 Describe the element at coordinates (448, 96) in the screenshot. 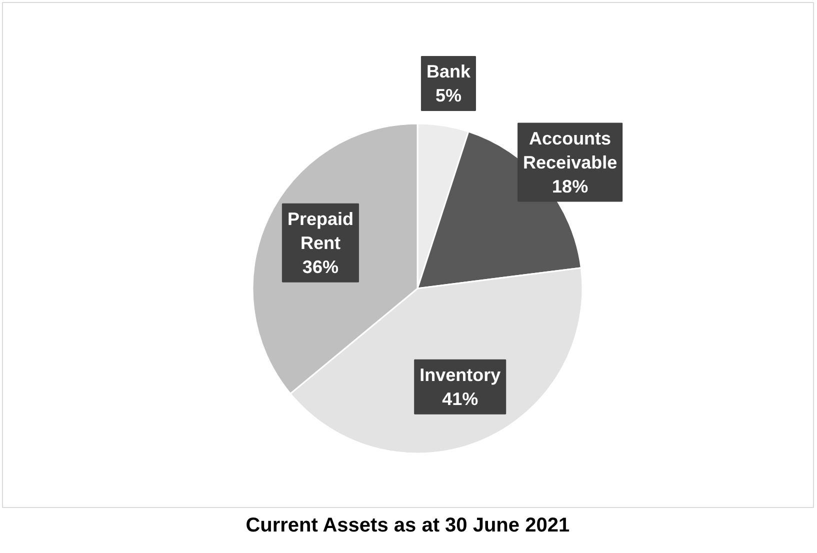

I see `data-label: 5%` at that location.